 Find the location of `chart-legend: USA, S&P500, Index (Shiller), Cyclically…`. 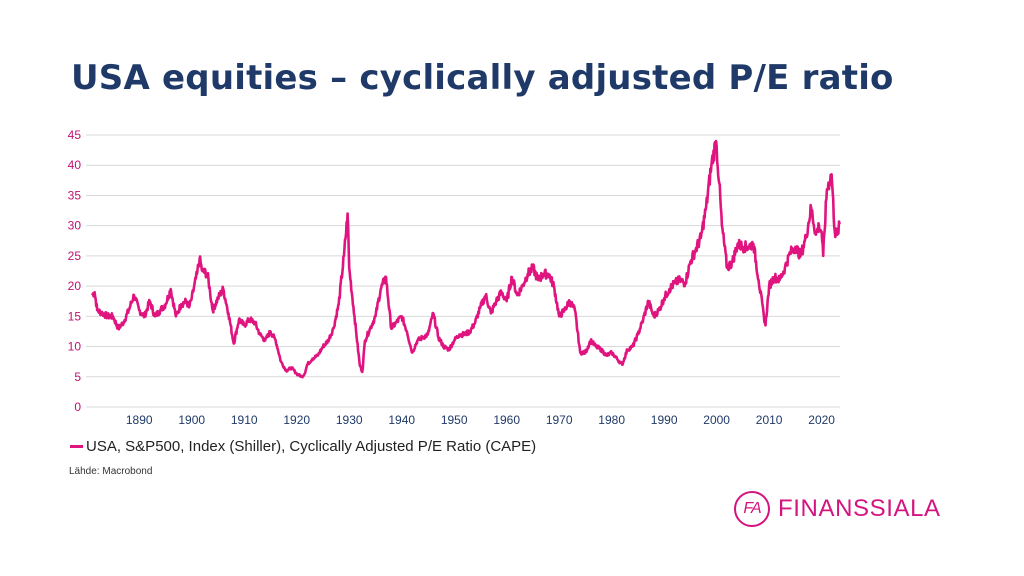

chart-legend: USA, S&P500, Index (Shiller), Cyclically… is located at coordinates (303, 446).